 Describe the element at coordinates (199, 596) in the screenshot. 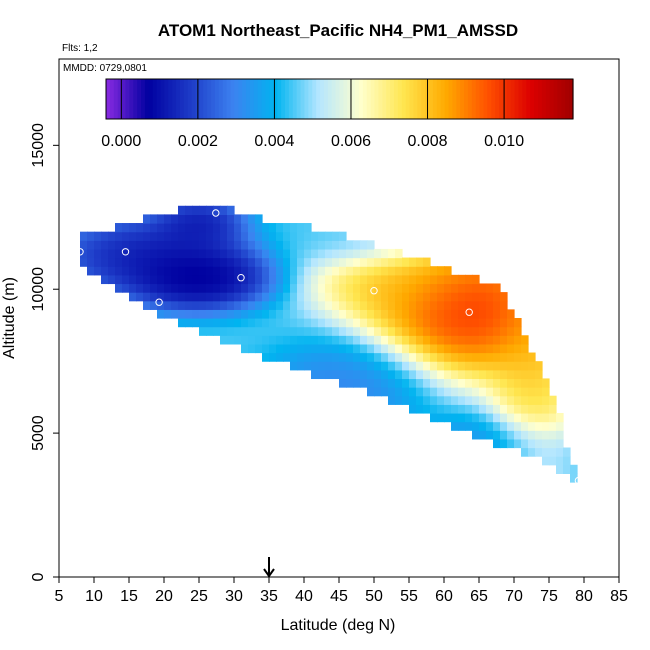

I see `x-tick-label: 25` at that location.